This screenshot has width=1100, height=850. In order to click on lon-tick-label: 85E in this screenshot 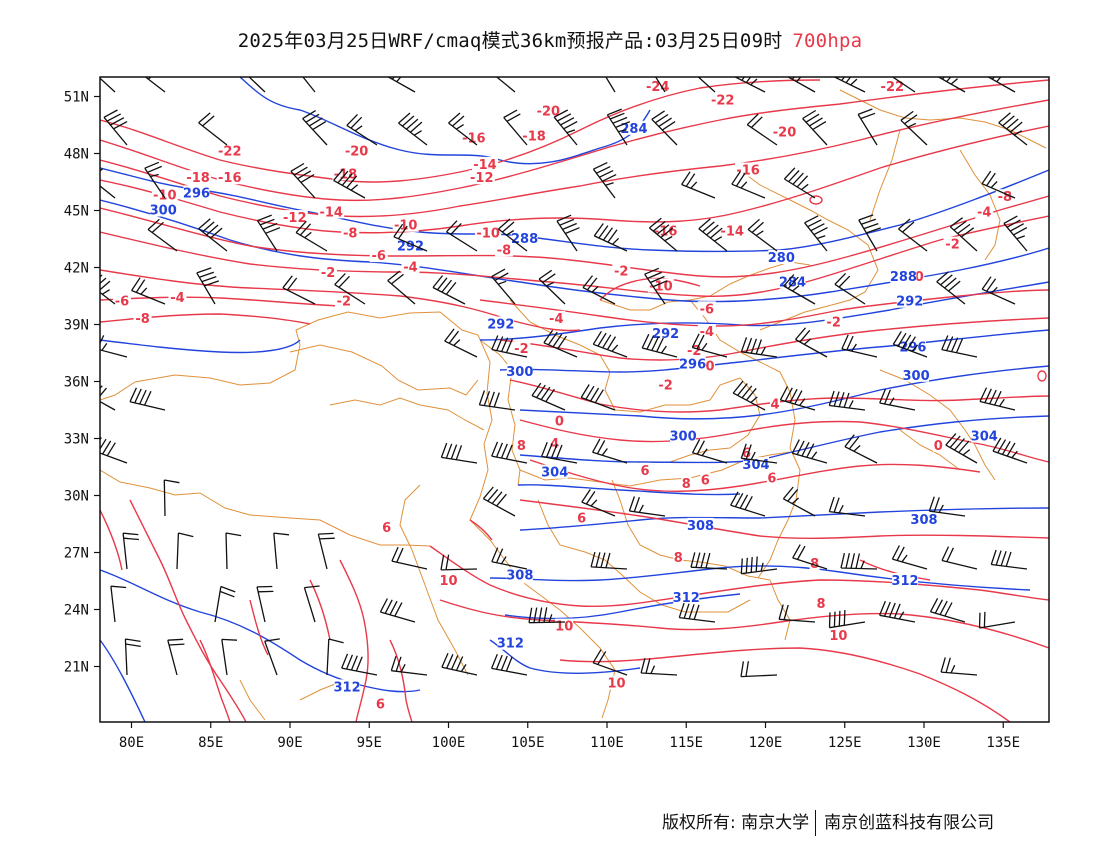, I will do `click(210, 743)`.